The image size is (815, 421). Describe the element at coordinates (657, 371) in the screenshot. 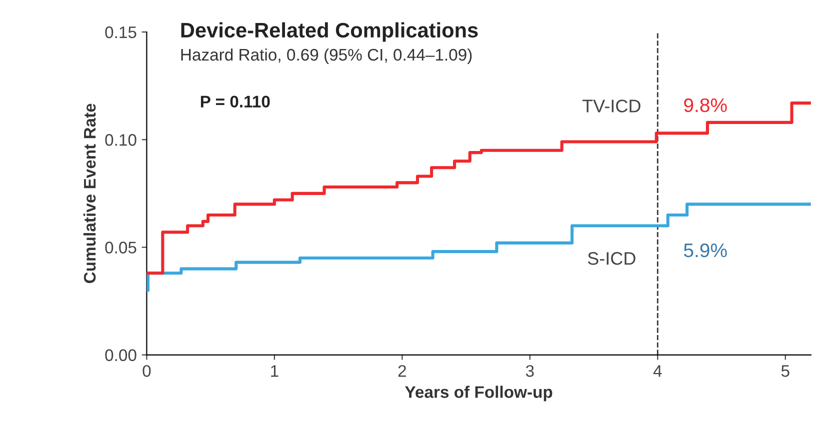

I see `x-tick-label: 4` at that location.